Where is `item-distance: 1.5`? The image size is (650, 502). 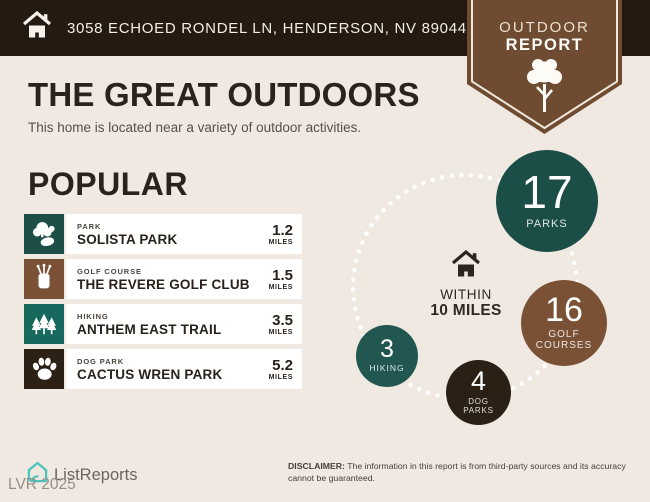
item-distance: 1.5 is located at coordinates (282, 275).